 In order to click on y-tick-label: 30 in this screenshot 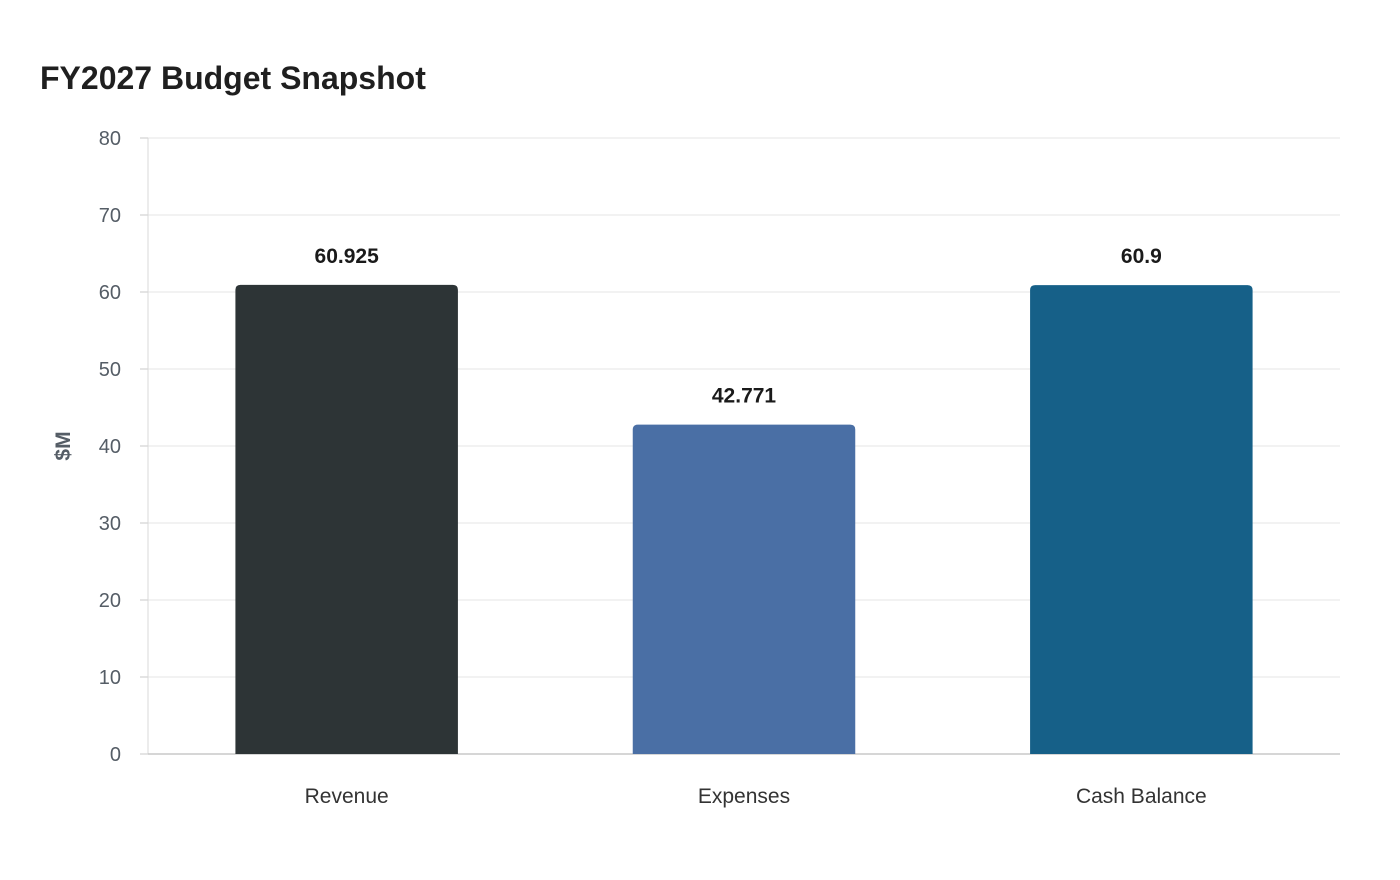, I will do `click(110, 524)`.